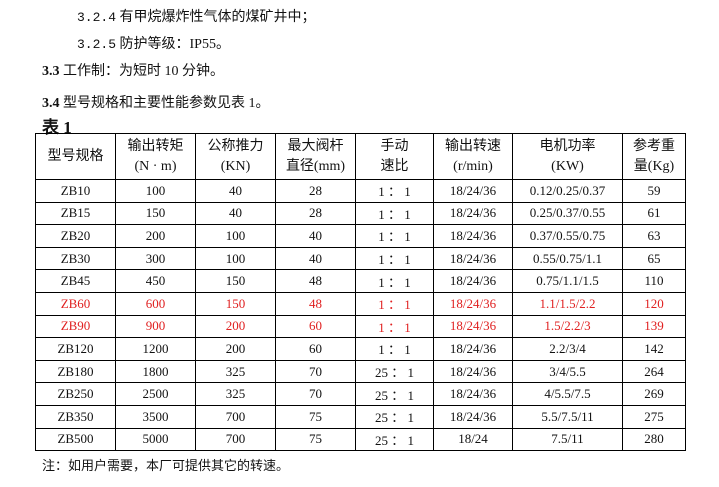 The width and height of the screenshot is (719, 487). What do you see at coordinates (235, 156) in the screenshot?
I see `column-header: 公称推力 (KN)` at bounding box center [235, 156].